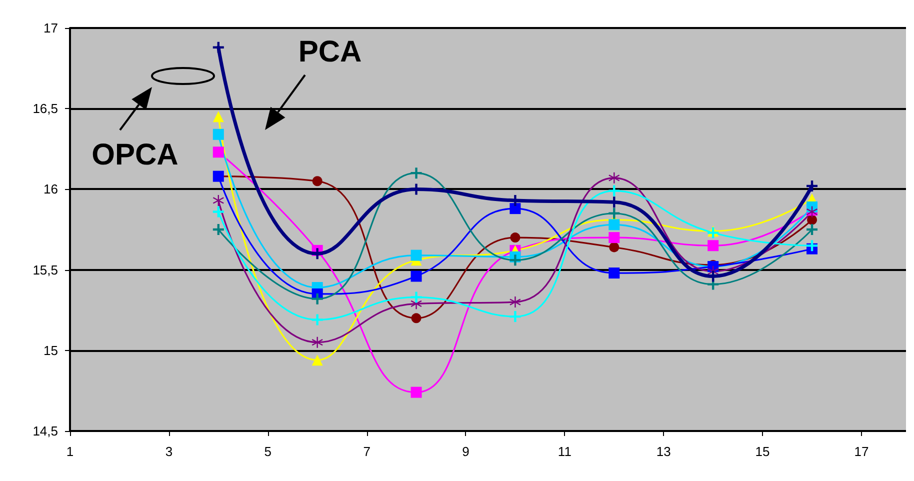  I want to click on y-tick-label: 16,5, so click(45, 108).